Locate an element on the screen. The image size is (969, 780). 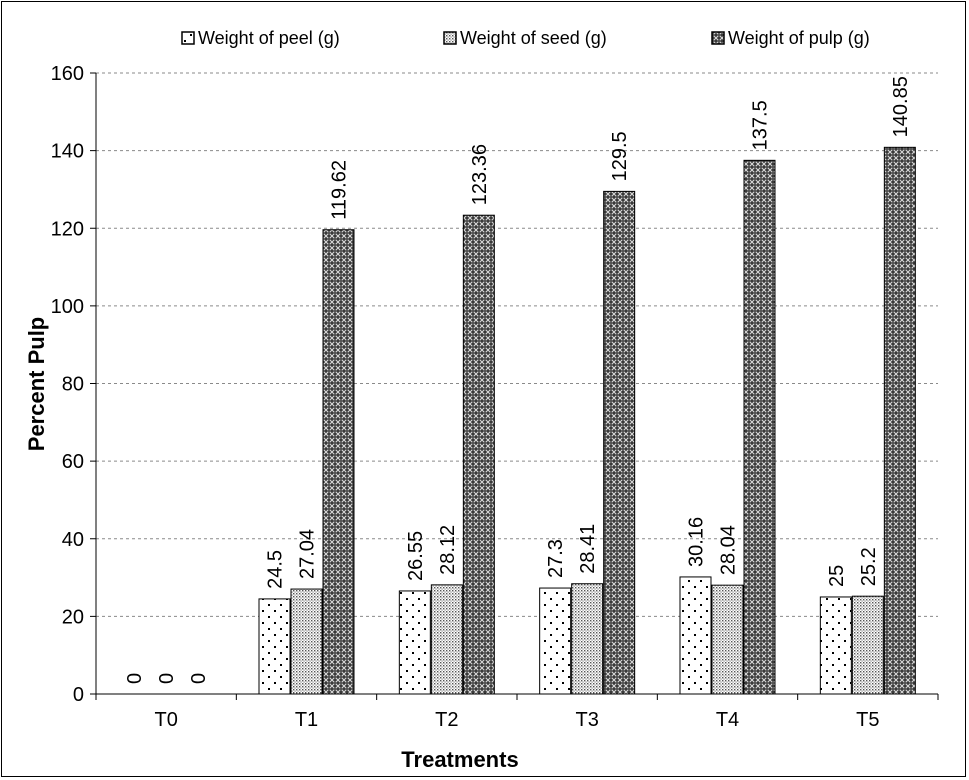
data-label-T5-series-3: 140.85 is located at coordinates (901, 106).